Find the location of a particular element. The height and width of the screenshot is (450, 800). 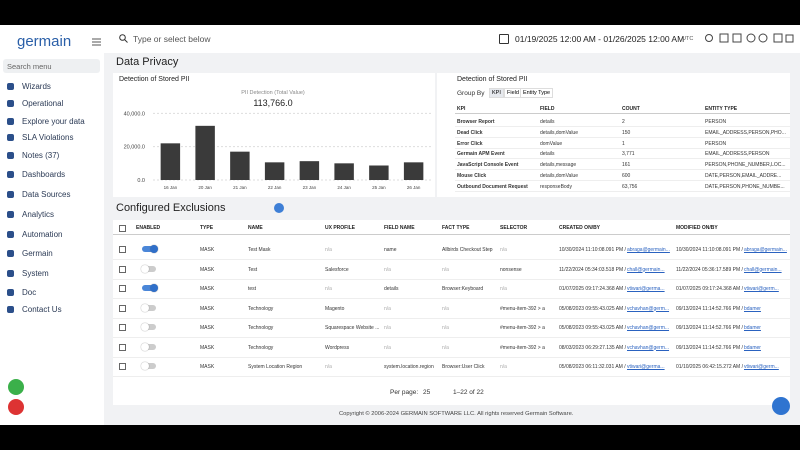

cell: 08/03/2023 06:29:27.135 AM / is located at coordinates (592, 347).